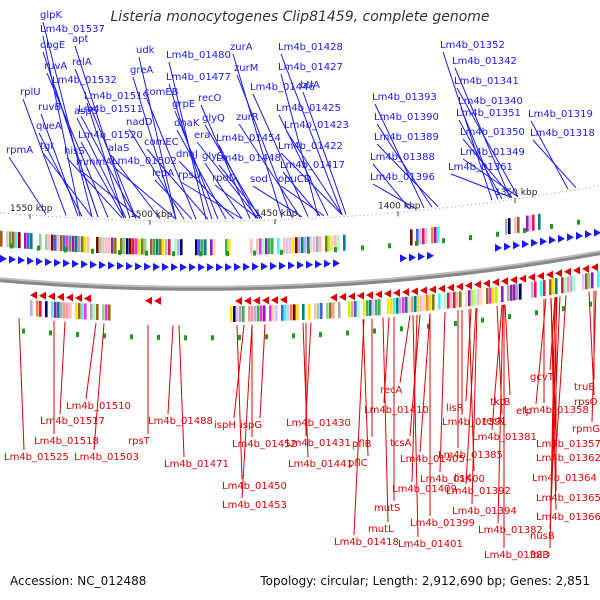 The image size is (600, 600). I want to click on reverse-gene-label: Lm4b_01418, so click(366, 542).